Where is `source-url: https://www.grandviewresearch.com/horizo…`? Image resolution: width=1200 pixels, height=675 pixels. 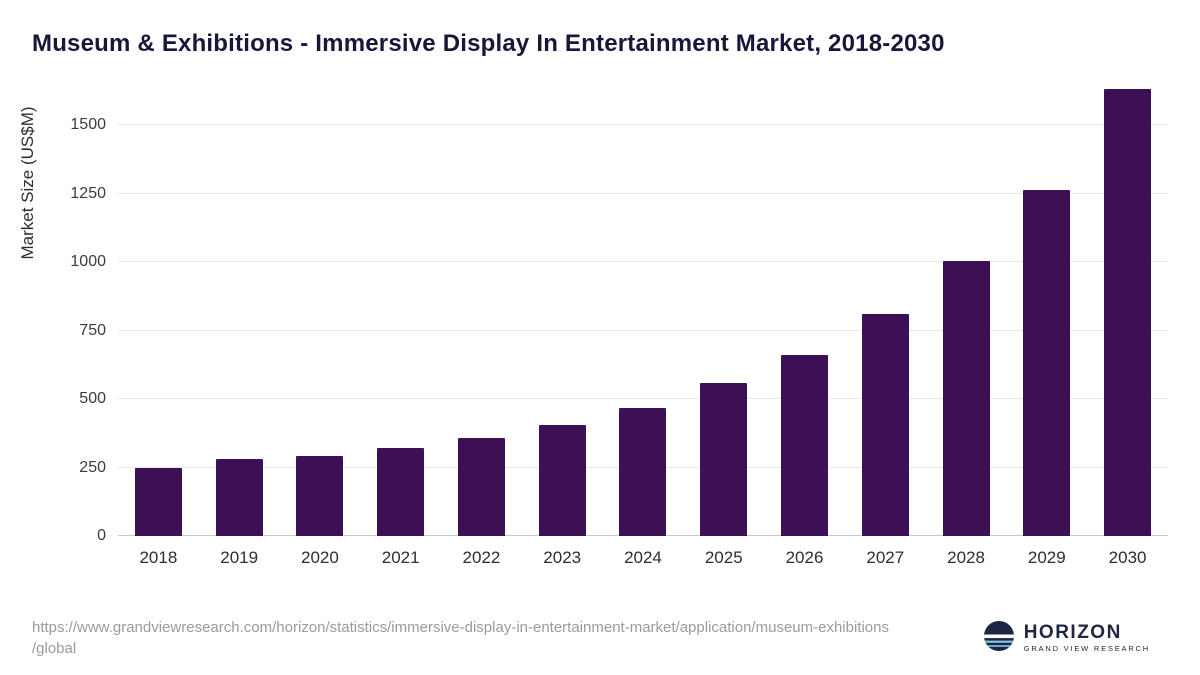
source-url: https://www.grandviewresearch.com/horizo… is located at coordinates (460, 638).